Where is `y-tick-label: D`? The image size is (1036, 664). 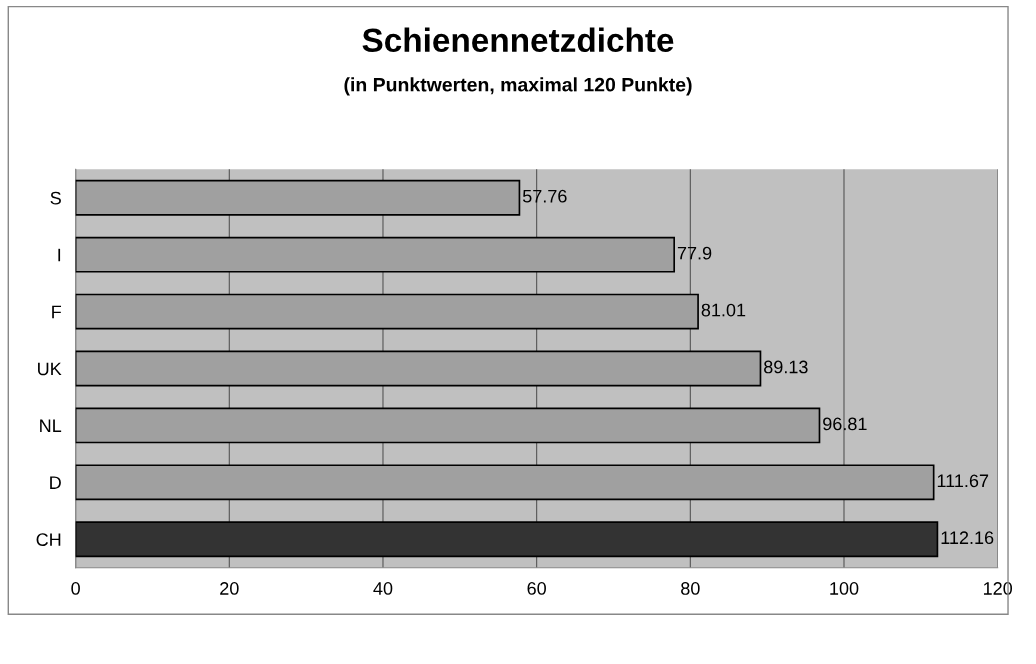 y-tick-label: D is located at coordinates (55, 482).